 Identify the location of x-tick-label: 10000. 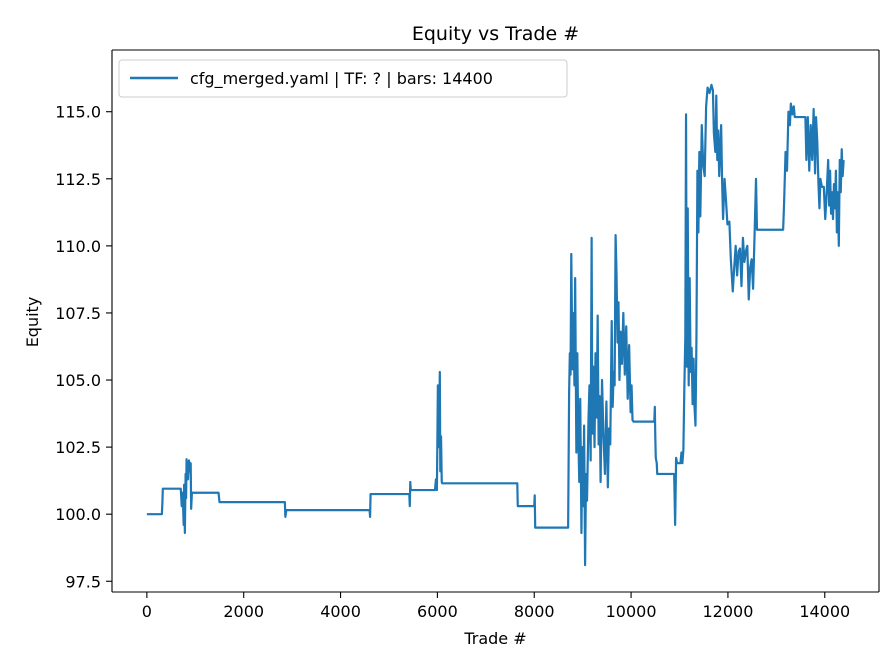
(631, 611).